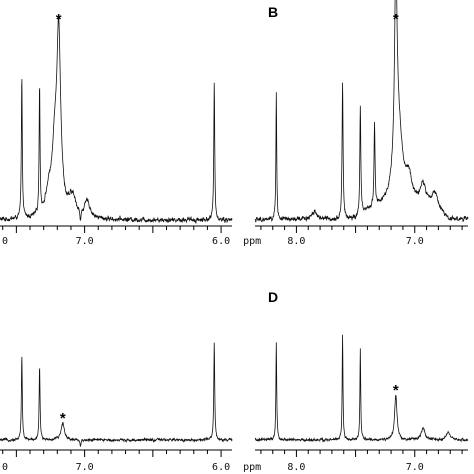  What do you see at coordinates (273, 297) in the screenshot?
I see `panel-letter: D` at bounding box center [273, 297].